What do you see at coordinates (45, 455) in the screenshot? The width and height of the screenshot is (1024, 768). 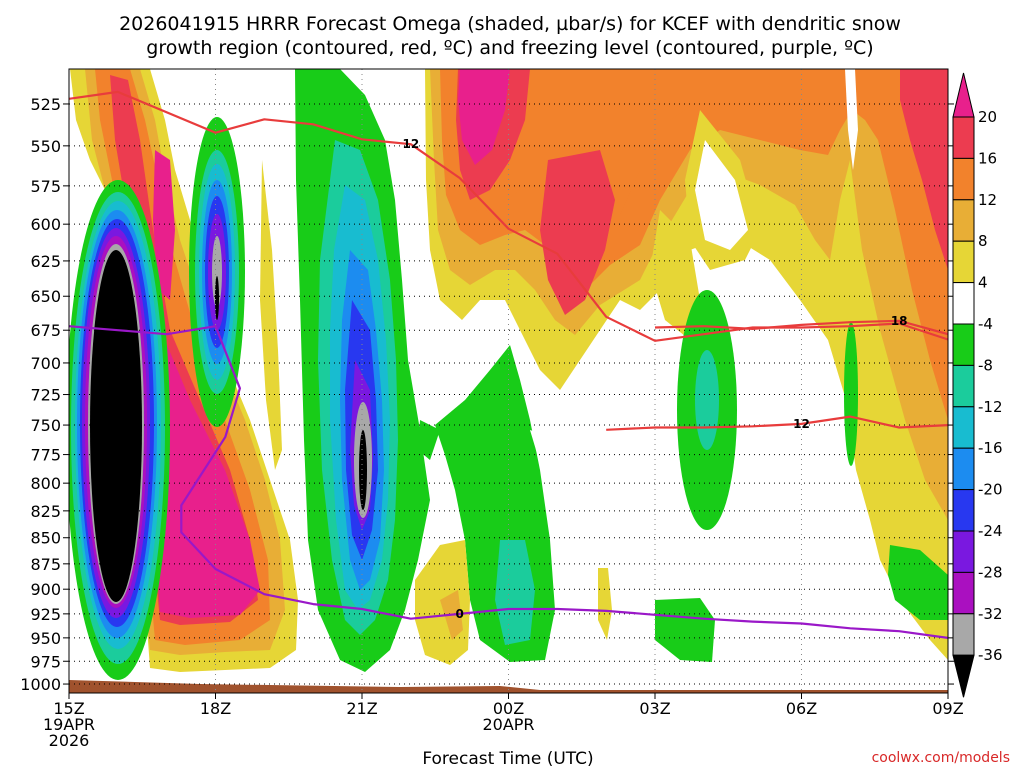 I see `y-tick-label-775: 775` at bounding box center [45, 455].